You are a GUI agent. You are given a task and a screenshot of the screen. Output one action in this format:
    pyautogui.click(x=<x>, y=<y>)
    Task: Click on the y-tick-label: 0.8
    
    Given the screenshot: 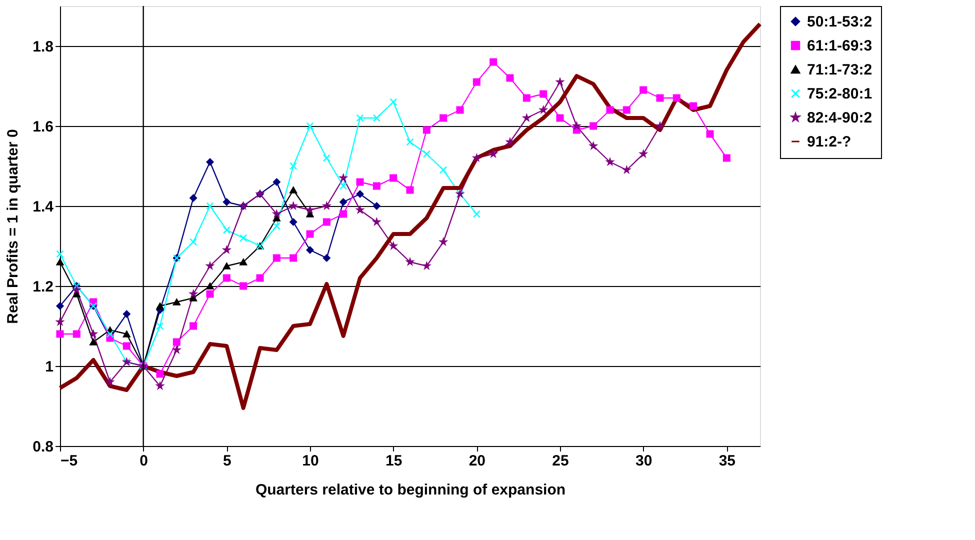 What is the action you would take?
    pyautogui.click(x=43, y=447)
    